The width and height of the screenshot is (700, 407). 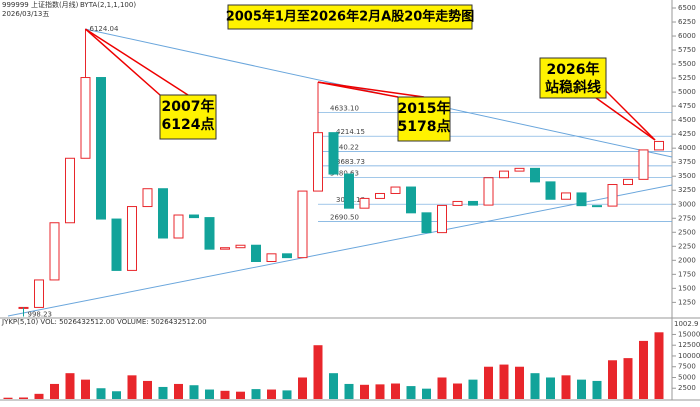 What do you see at coordinates (687, 78) in the screenshot?
I see `y-tick-label: 5250` at bounding box center [687, 78].